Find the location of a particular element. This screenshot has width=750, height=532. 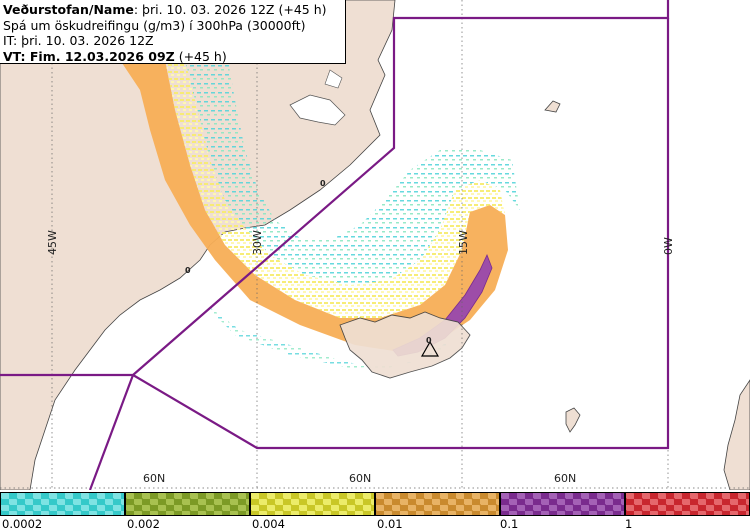

volcano-marker-icon is located at coordinates (430, 348).